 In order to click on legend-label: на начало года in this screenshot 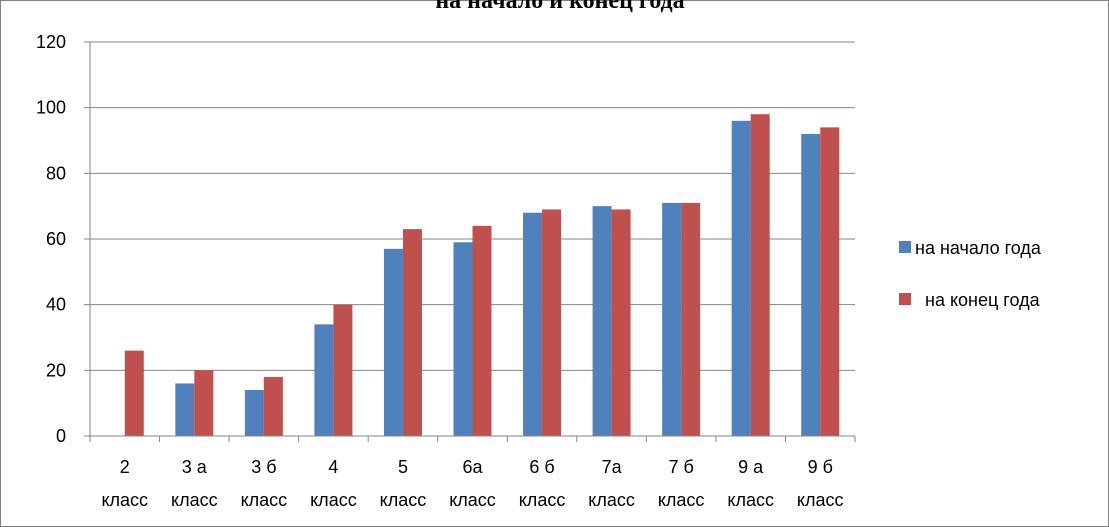, I will do `click(978, 248)`.